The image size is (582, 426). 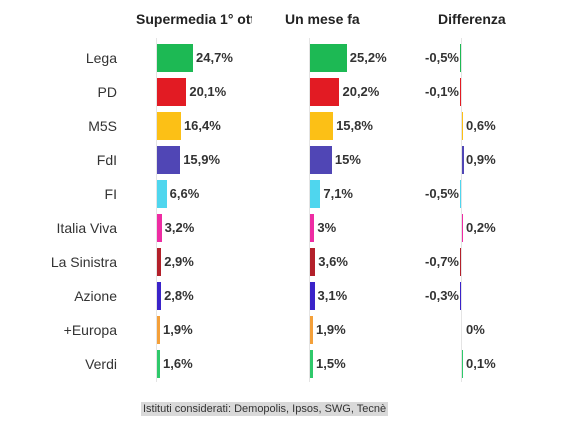 What do you see at coordinates (333, 261) in the screenshot?
I see `value-month-ago: 3,6%` at bounding box center [333, 261].